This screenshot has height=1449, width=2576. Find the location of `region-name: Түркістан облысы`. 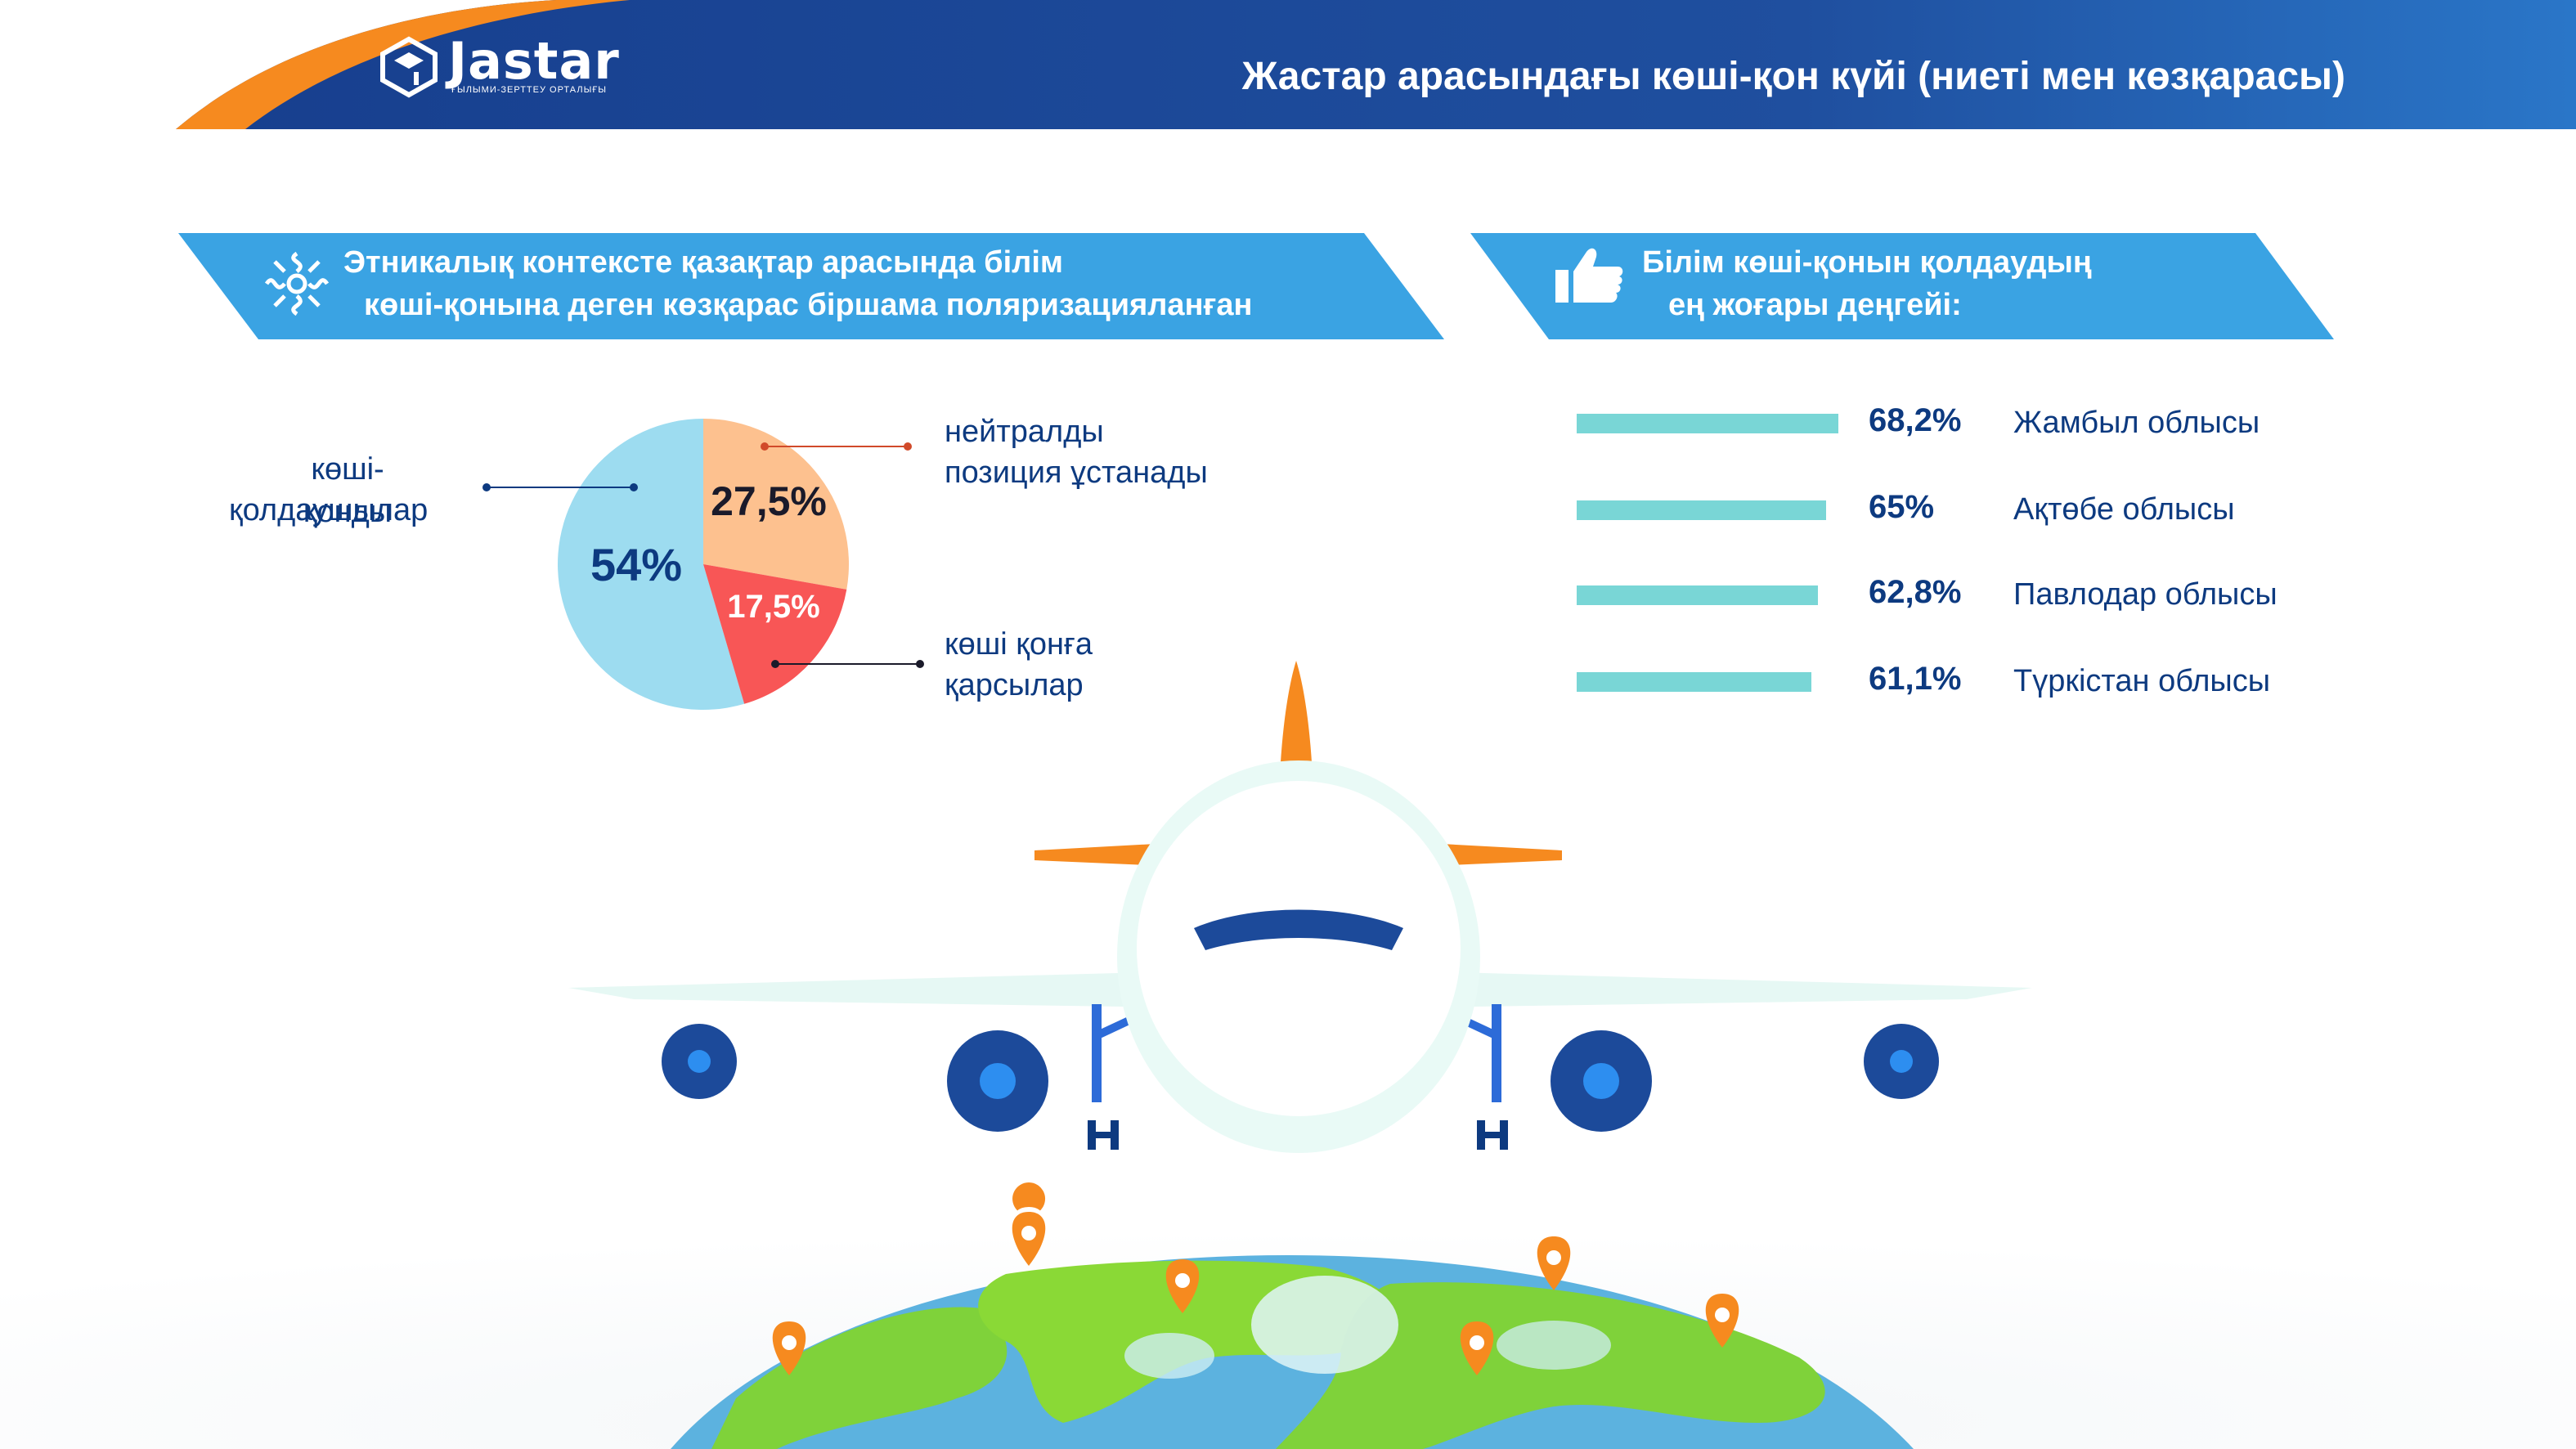

region-name: Түркістан облысы is located at coordinates (2142, 681).